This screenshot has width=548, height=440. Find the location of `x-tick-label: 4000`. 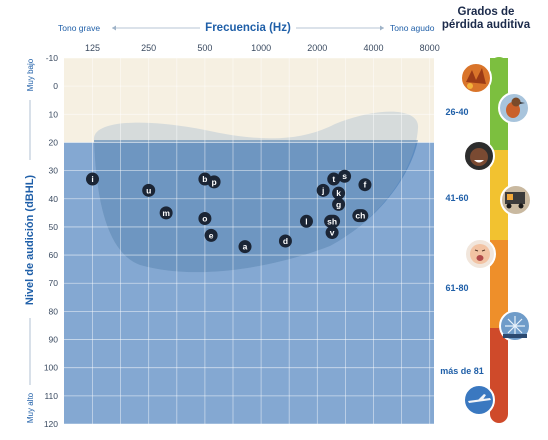

x-tick-label: 4000 is located at coordinates (373, 48).